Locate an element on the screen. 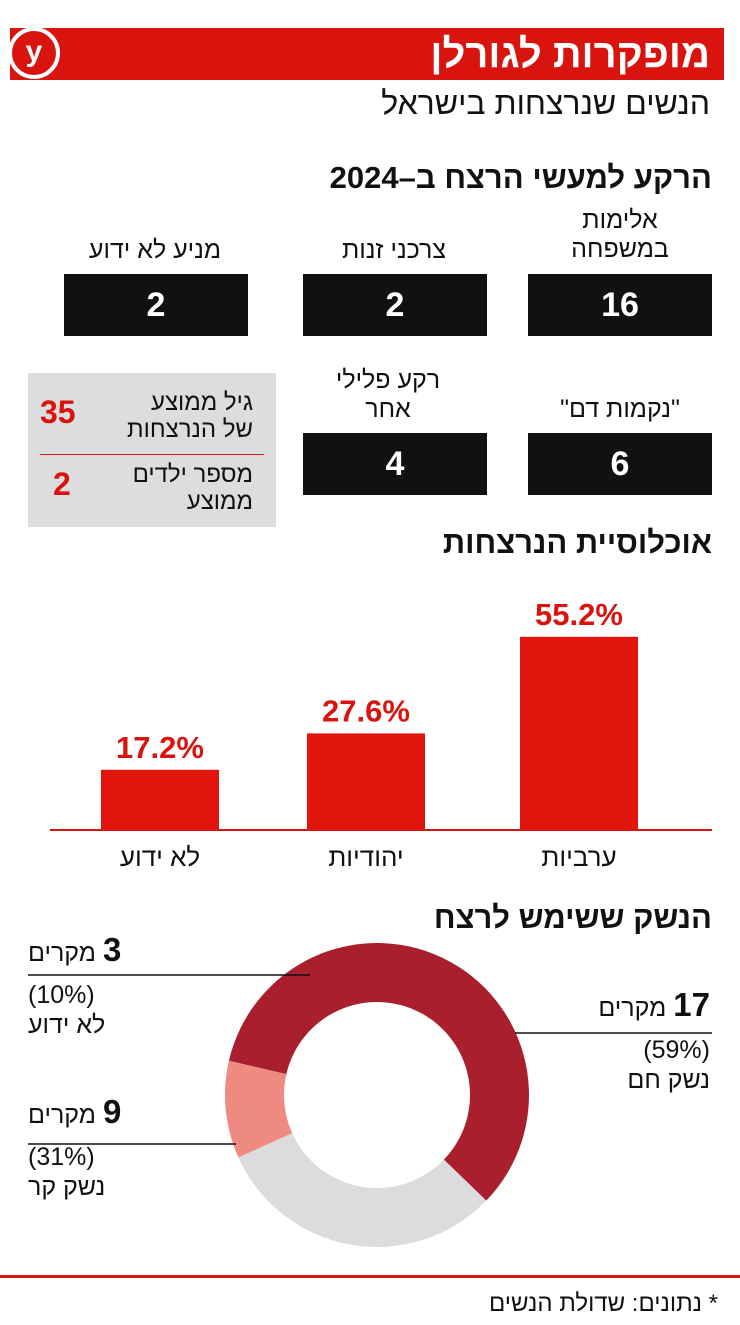 Image resolution: width=740 pixels, height=1325 pixels. bar-value-label: 55.2% is located at coordinates (579, 614).